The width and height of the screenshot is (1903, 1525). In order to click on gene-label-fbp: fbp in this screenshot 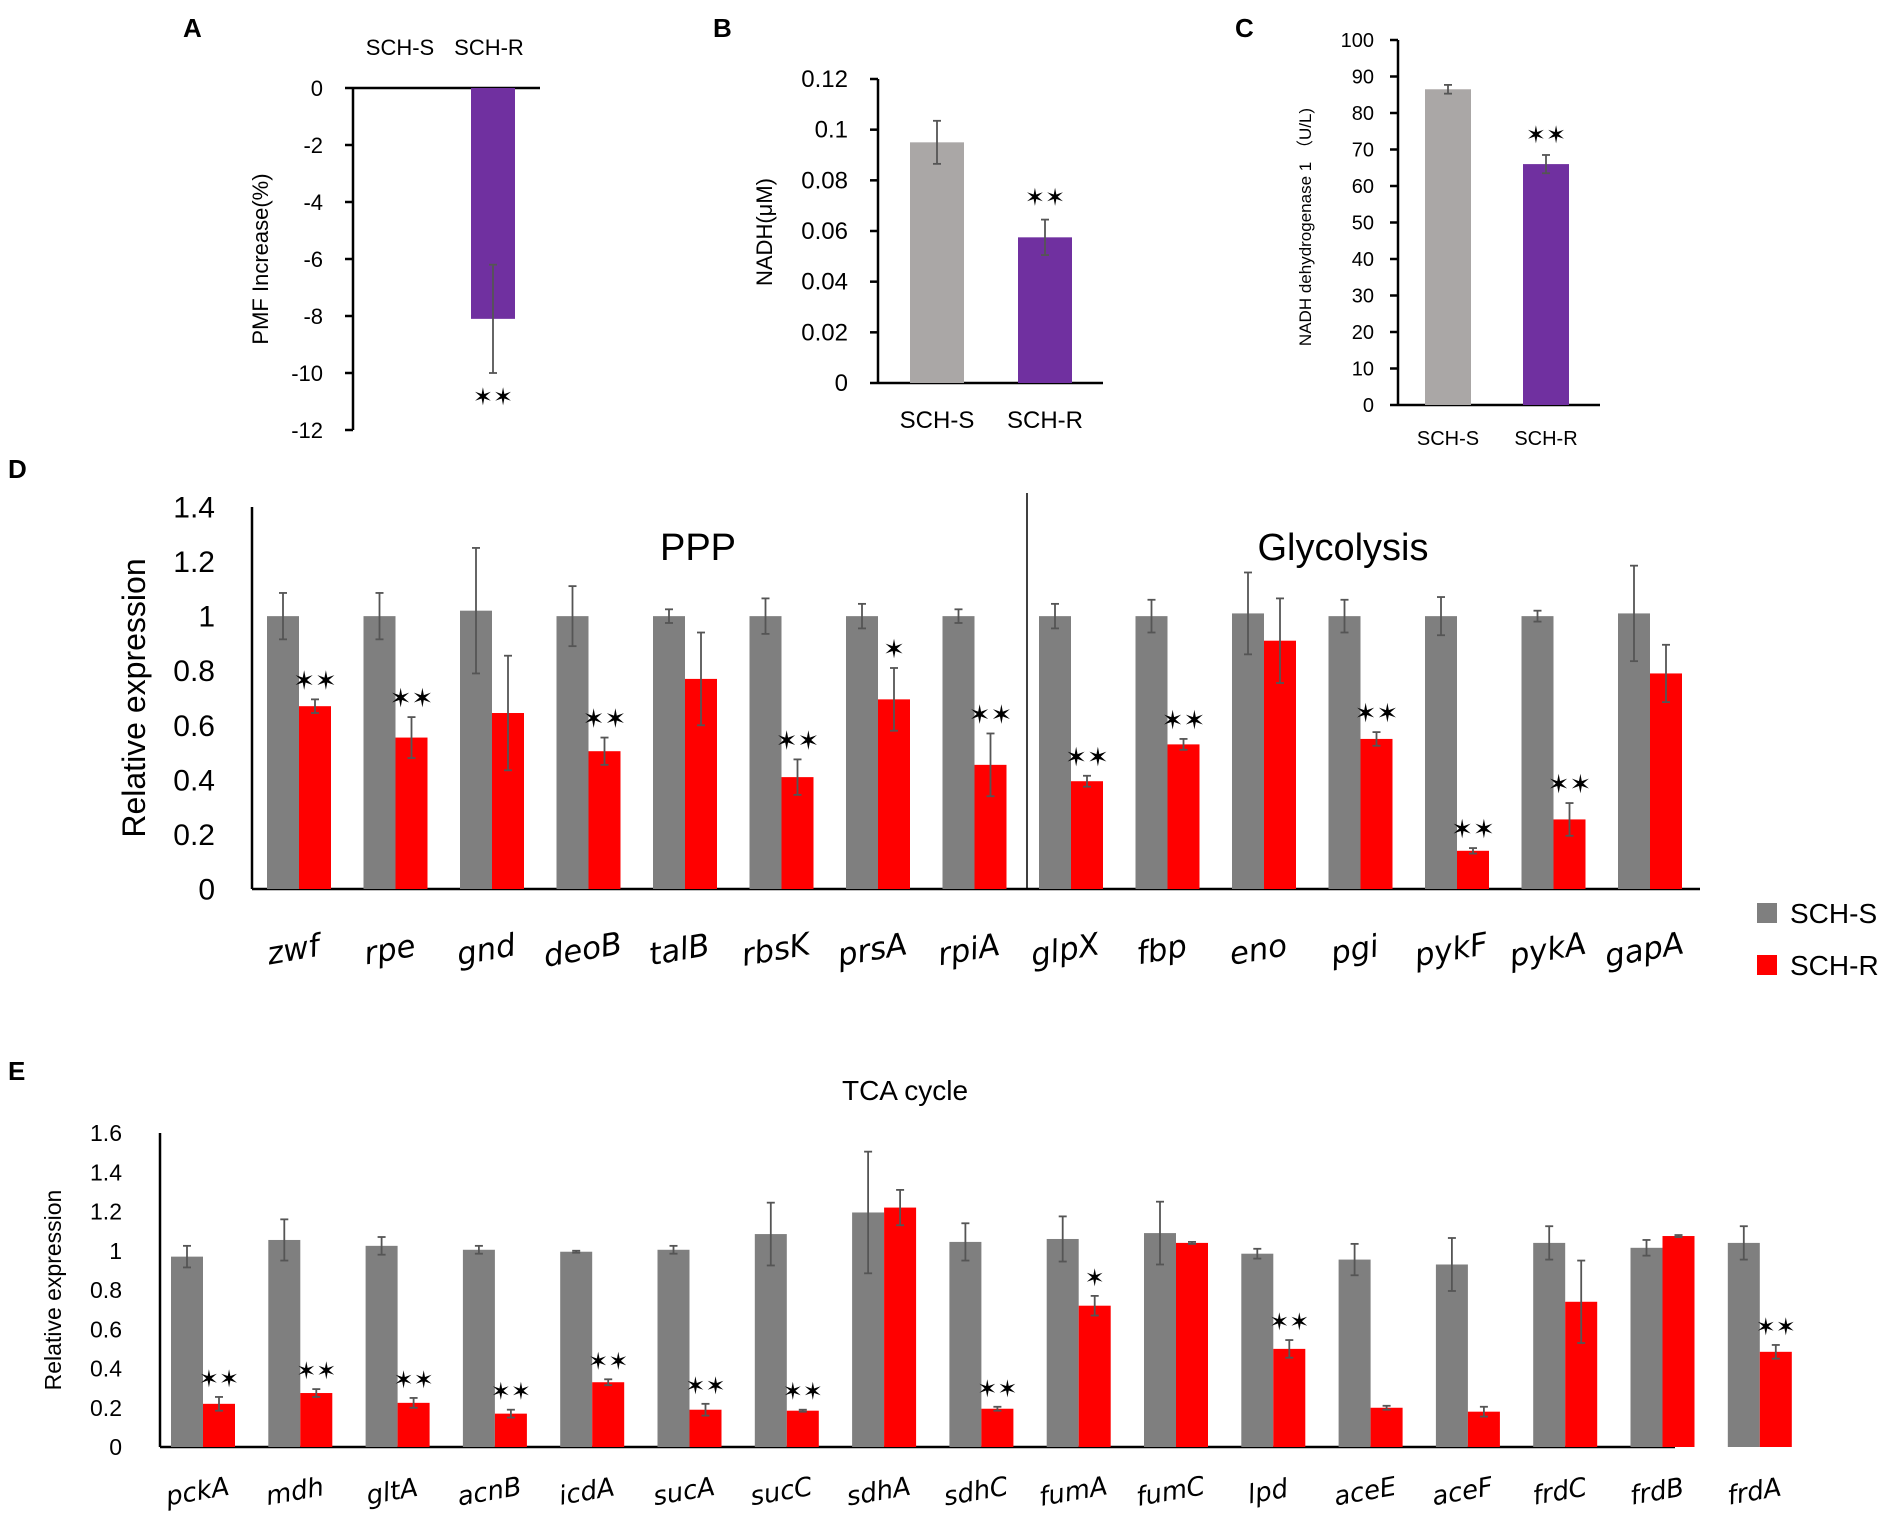, I will do `click(1162, 950)`.